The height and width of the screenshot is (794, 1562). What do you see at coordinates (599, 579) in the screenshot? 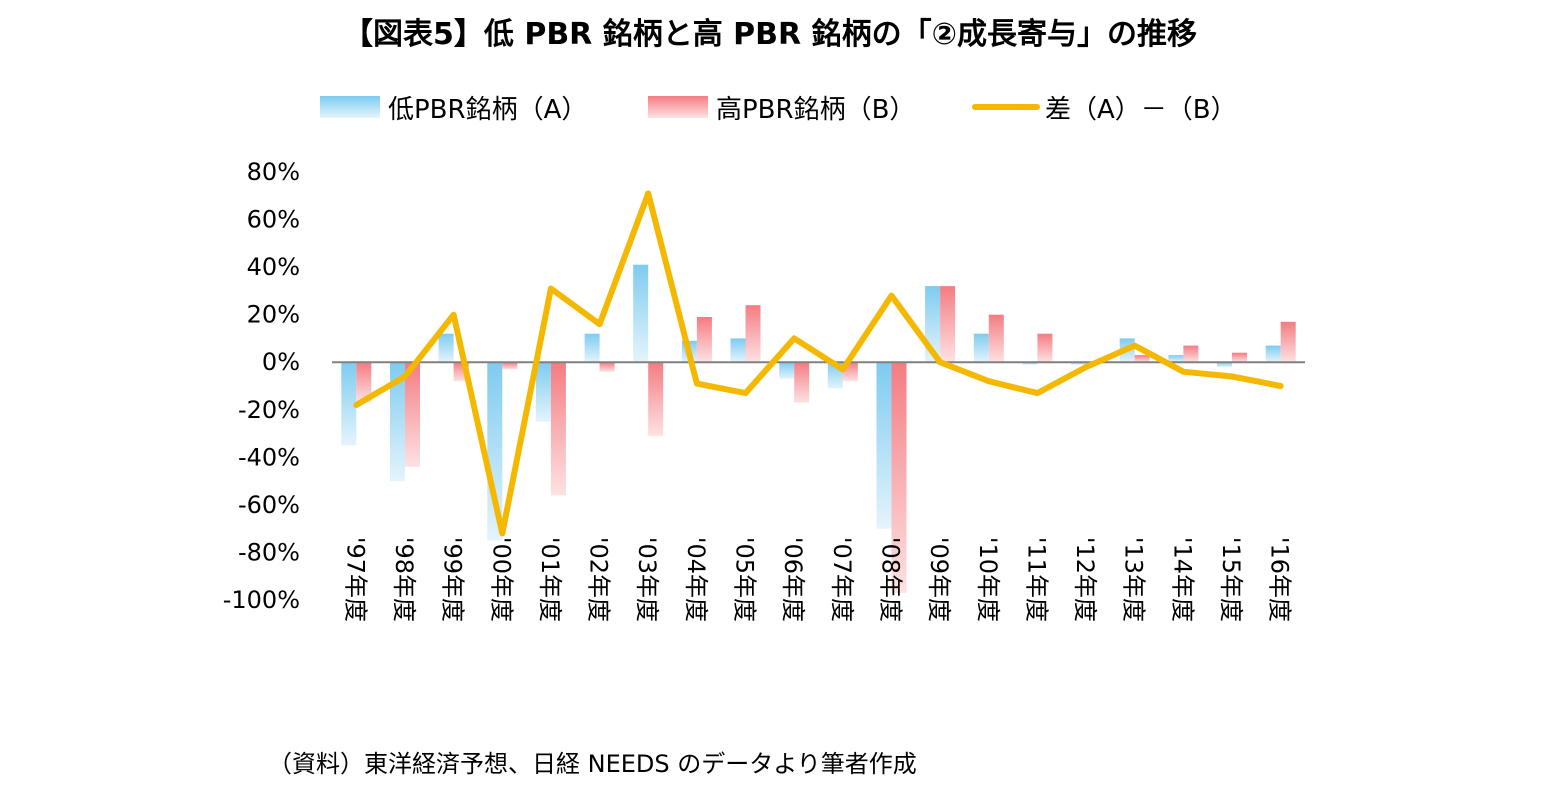
I see `x-tick-label: '02年度` at bounding box center [599, 579].